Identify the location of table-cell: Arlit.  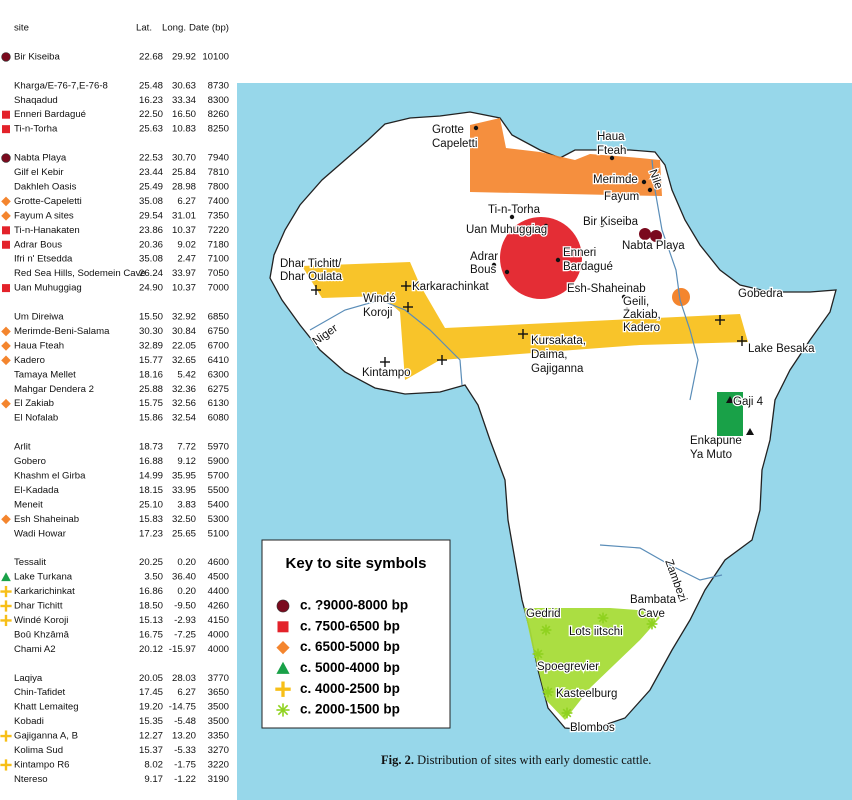
(22, 447).